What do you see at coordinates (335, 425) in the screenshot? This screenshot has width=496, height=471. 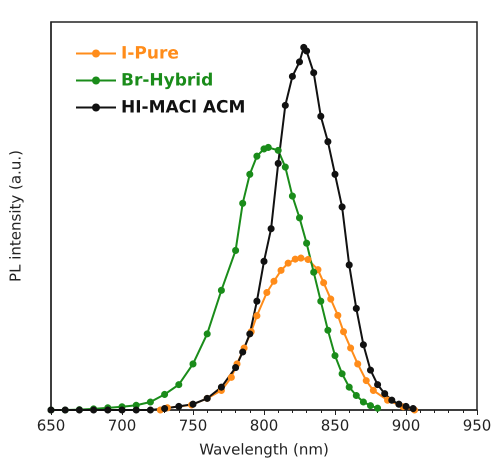 I see `x-tick-label: 850` at bounding box center [335, 425].